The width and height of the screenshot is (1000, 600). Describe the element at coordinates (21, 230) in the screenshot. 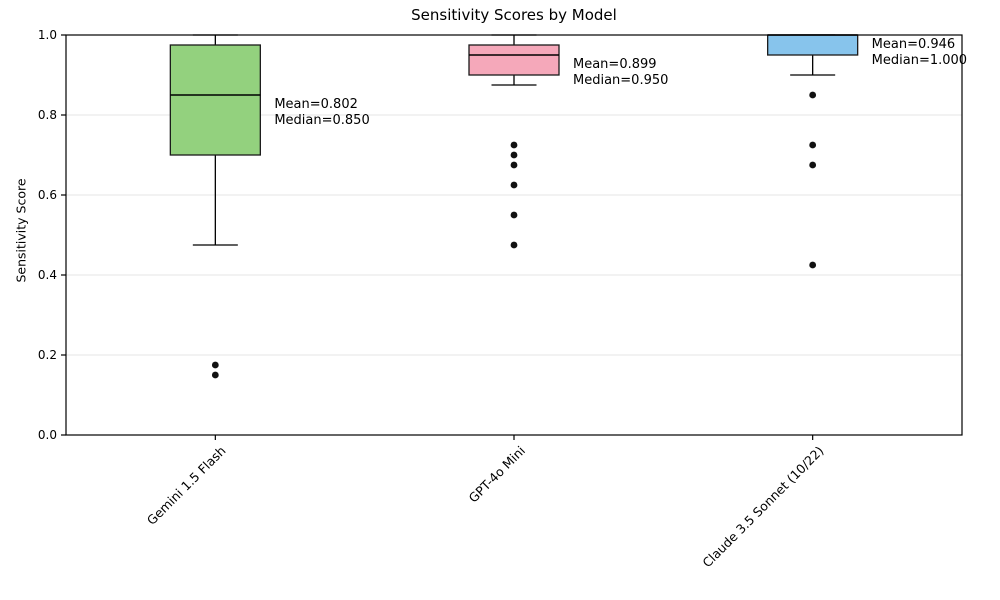

I see `y-axis-label: Sensitivity Score` at that location.